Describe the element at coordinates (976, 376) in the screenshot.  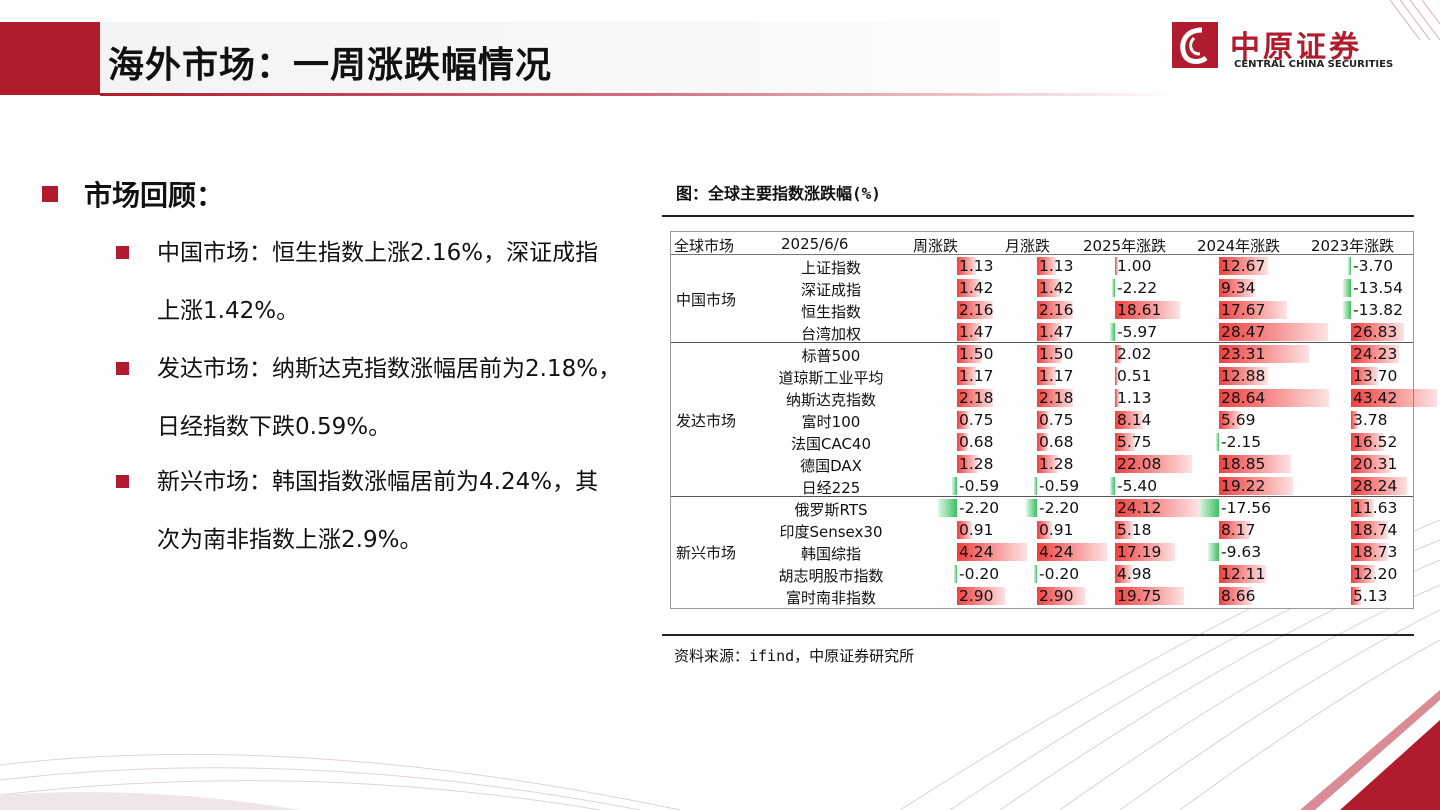
I see `value-text: 1.17` at that location.